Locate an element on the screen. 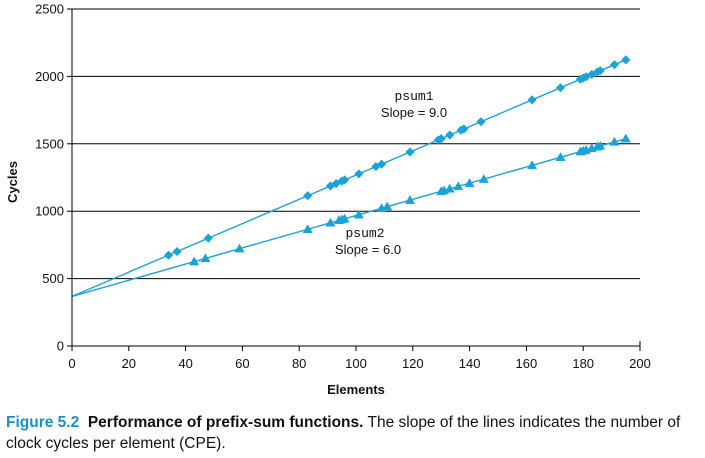 This screenshot has height=458, width=705. psum2-slope-label: Slope = 6.0 is located at coordinates (368, 249).